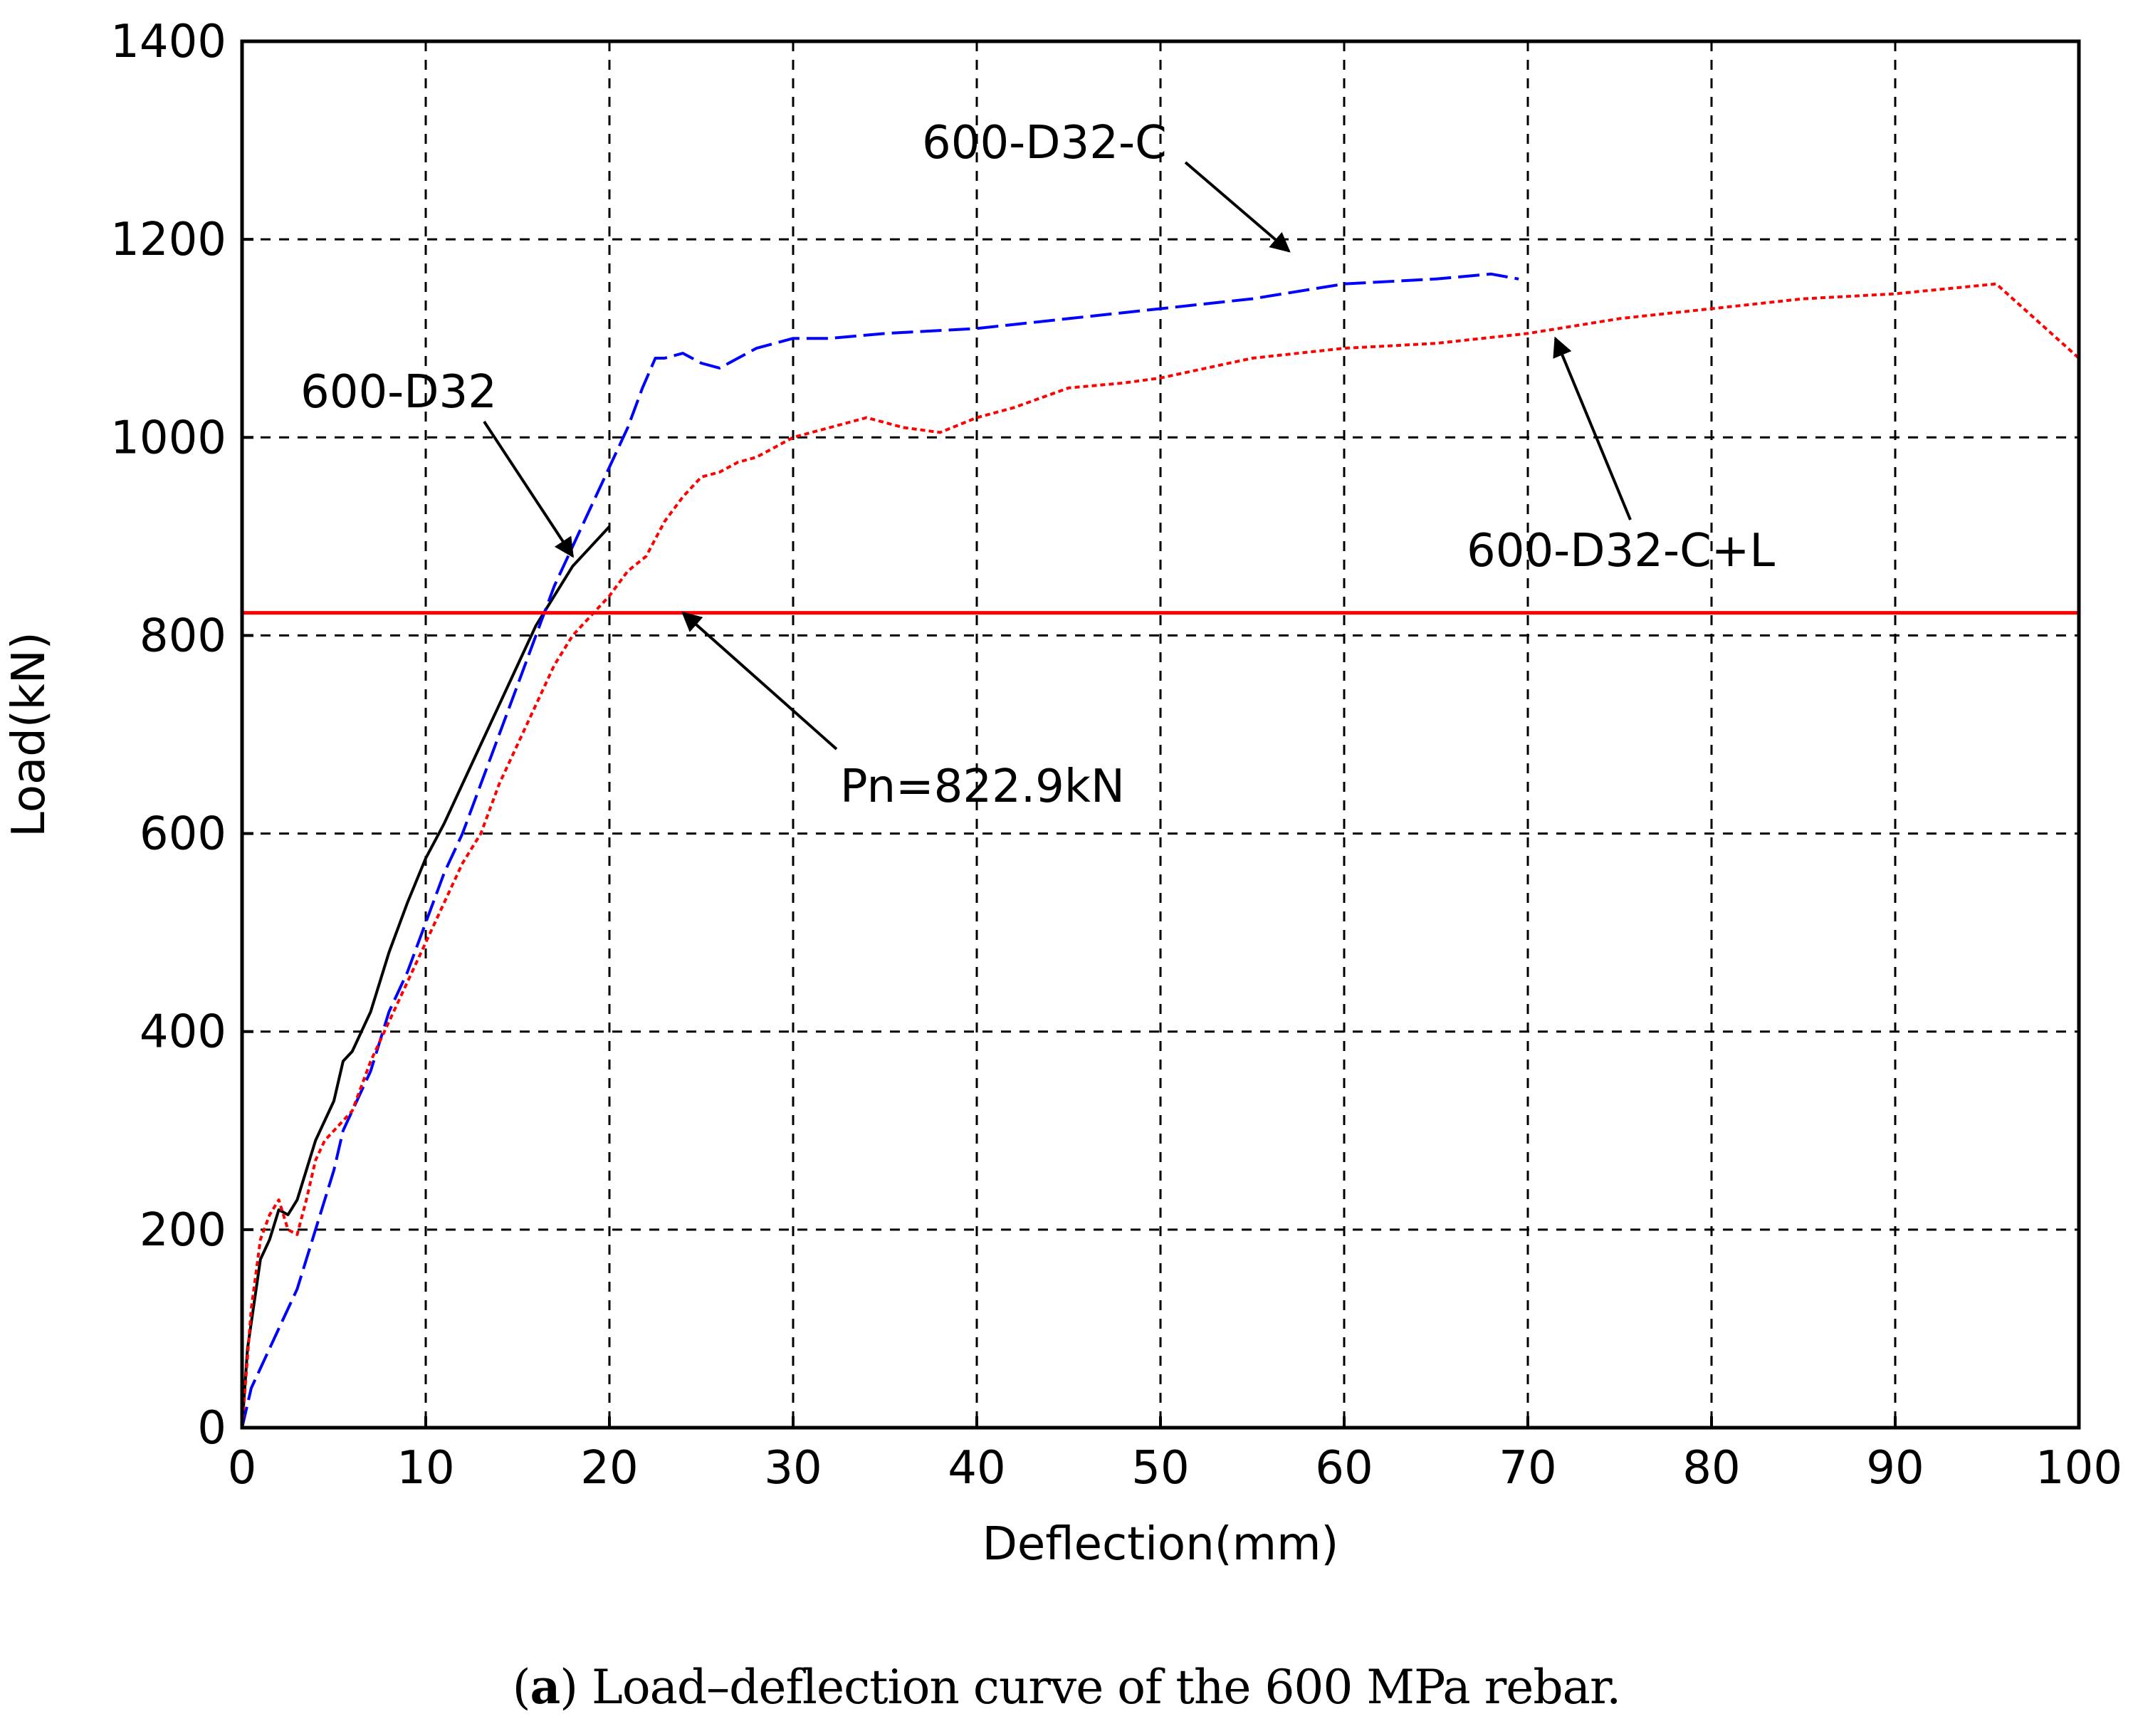 This screenshot has width=2133, height=1736. Describe the element at coordinates (982, 786) in the screenshot. I see `annotation-label: Pn=822.9kN` at that location.